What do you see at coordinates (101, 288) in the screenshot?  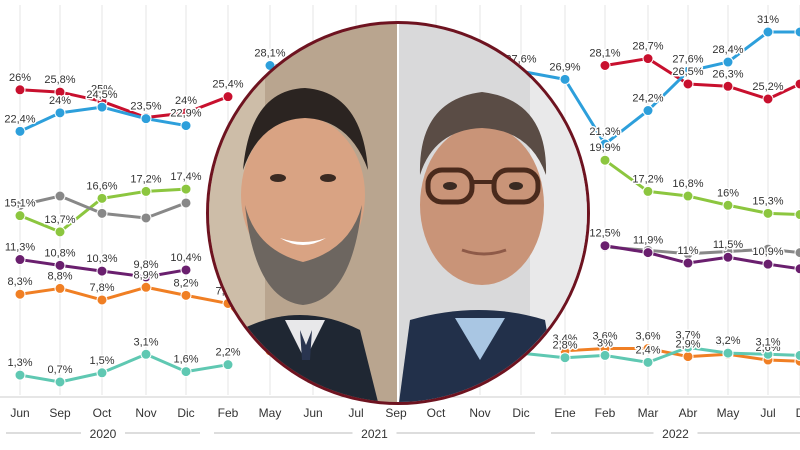 I see `data-label: 7,8%` at bounding box center [101, 288].